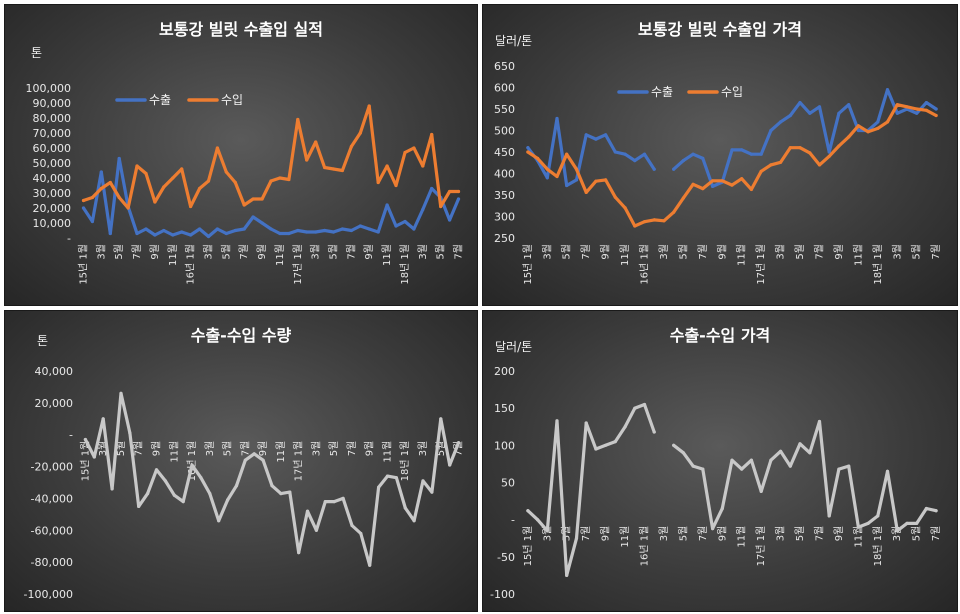 Image resolution: width=960 pixels, height=614 pixels. Describe the element at coordinates (71, 435) in the screenshot. I see `y-tick-label: -` at that location.